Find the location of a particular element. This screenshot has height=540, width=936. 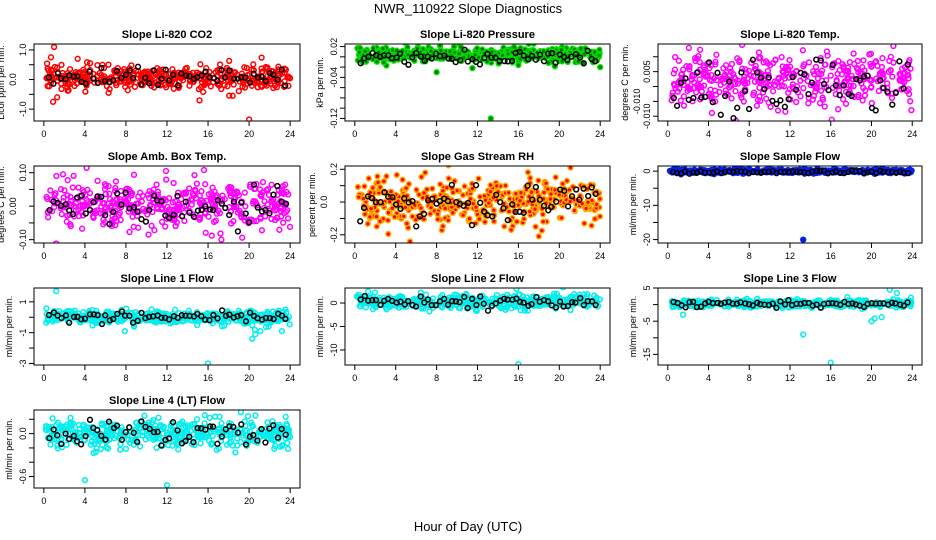

x-tick-label: 8 is located at coordinates (749, 256).